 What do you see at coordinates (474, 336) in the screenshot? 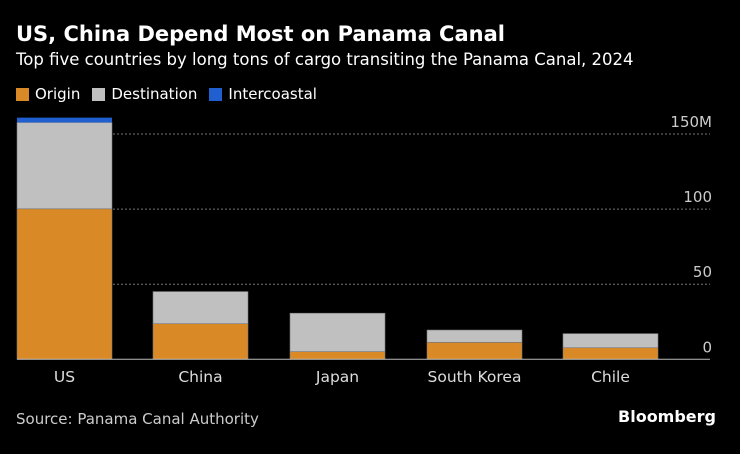
I see `bar-destination-south-korea` at bounding box center [474, 336].